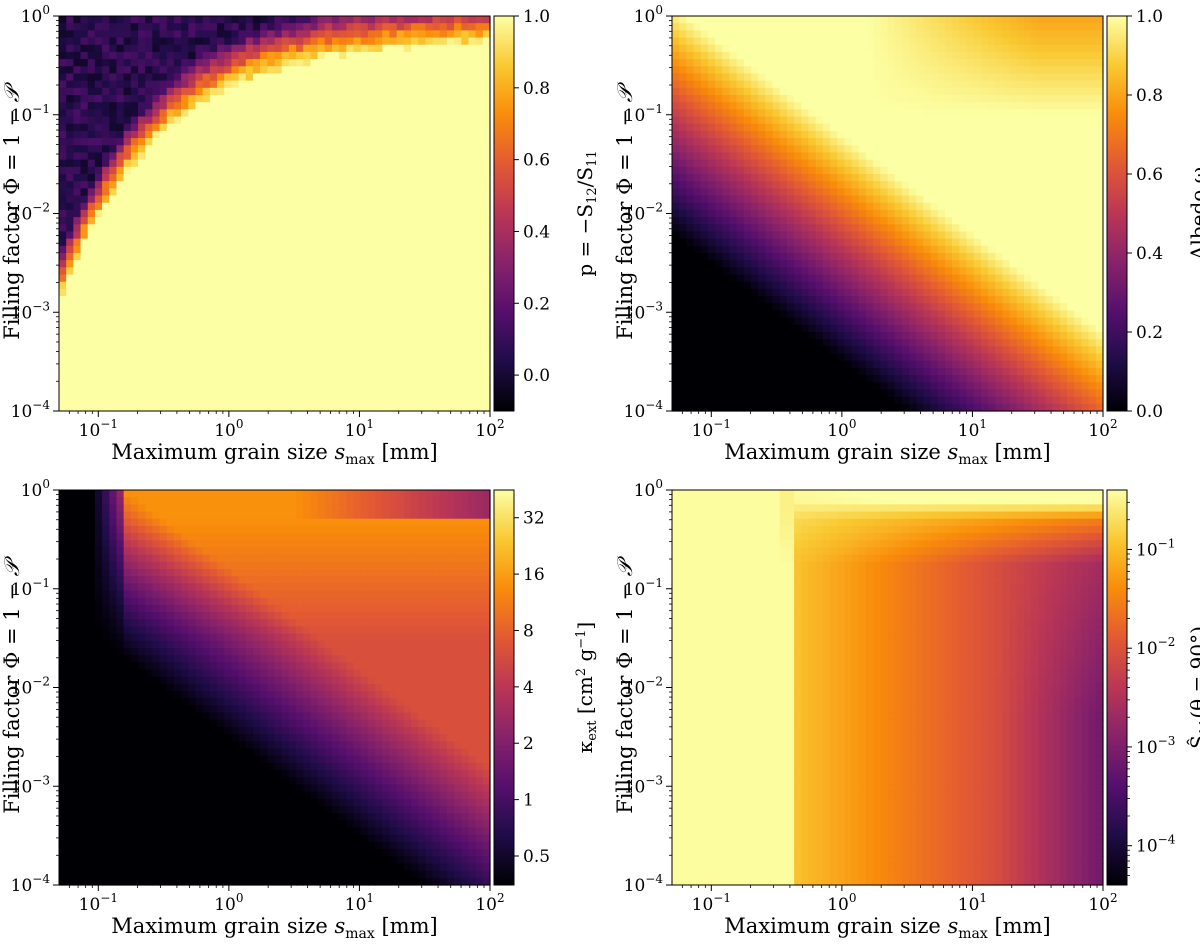 The height and width of the screenshot is (945, 1200). Describe the element at coordinates (536, 161) in the screenshot. I see `colorbar-tick-label: 0.6` at that location.